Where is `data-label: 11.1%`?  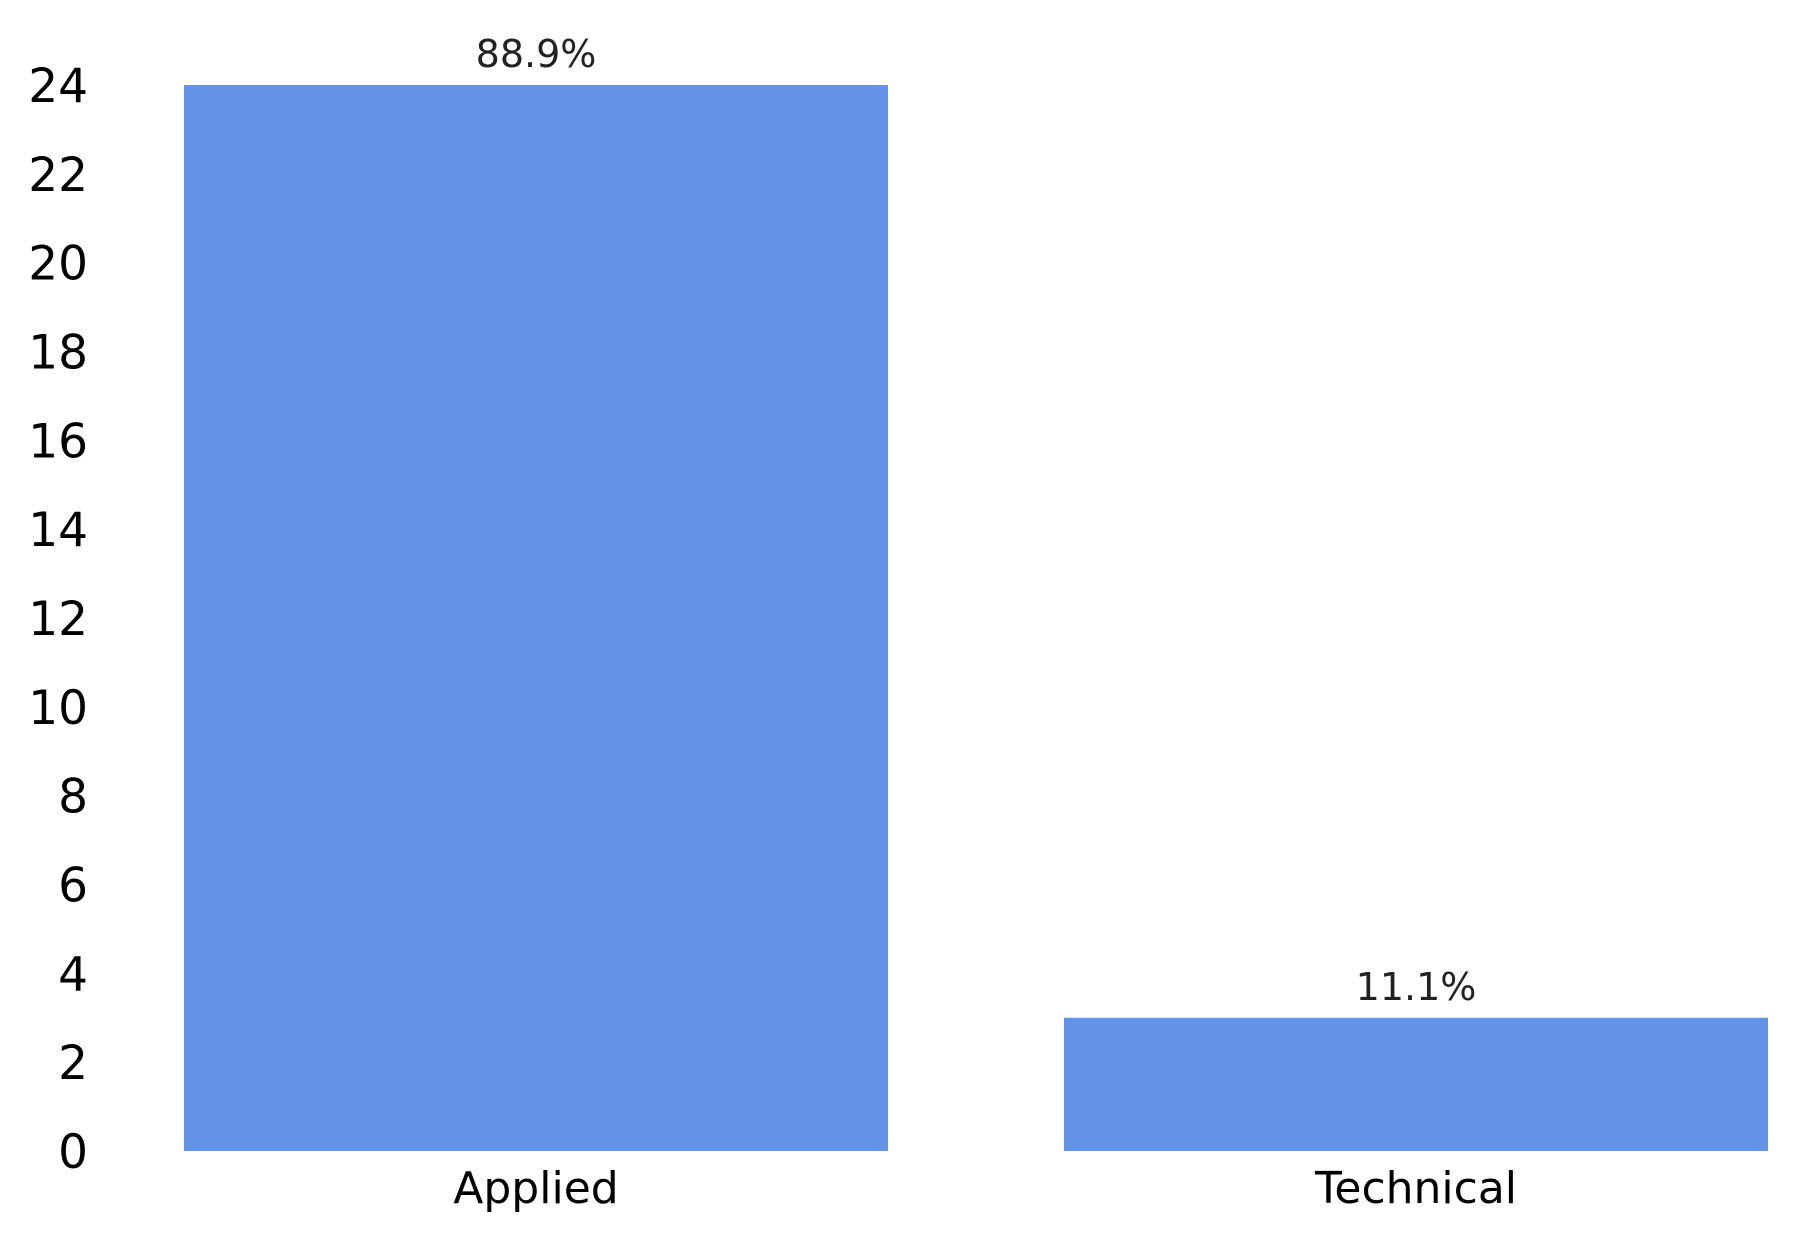
data-label: 11.1% is located at coordinates (1416, 987).